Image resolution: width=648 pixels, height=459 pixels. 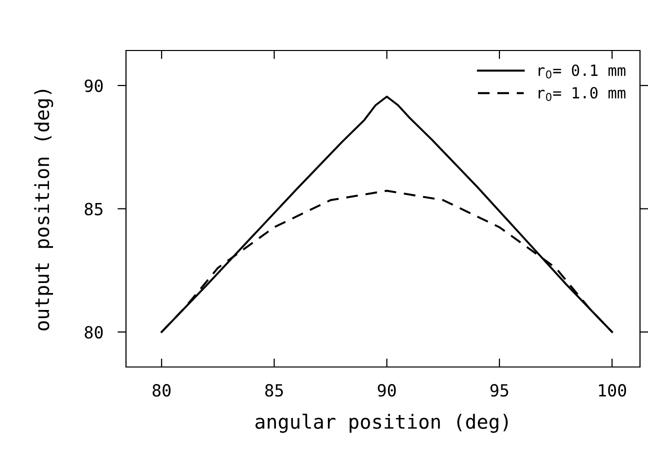 What do you see at coordinates (93, 209) in the screenshot?
I see `y-tick-label: 85` at bounding box center [93, 209].